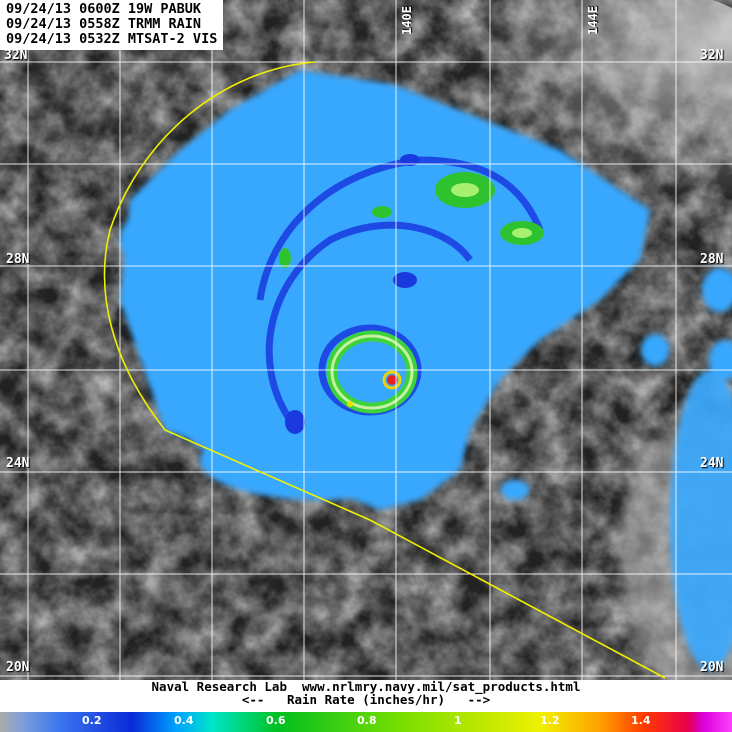  What do you see at coordinates (18, 259) in the screenshot?
I see `lat-label-28n-left: 28N` at bounding box center [18, 259].